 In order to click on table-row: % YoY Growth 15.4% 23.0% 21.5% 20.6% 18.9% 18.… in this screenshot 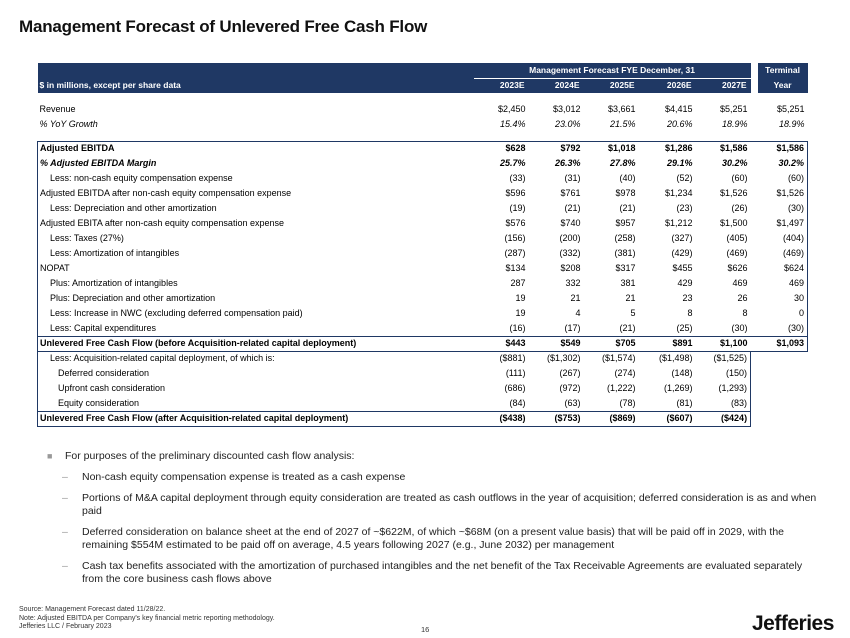, I will do `click(423, 124)`.